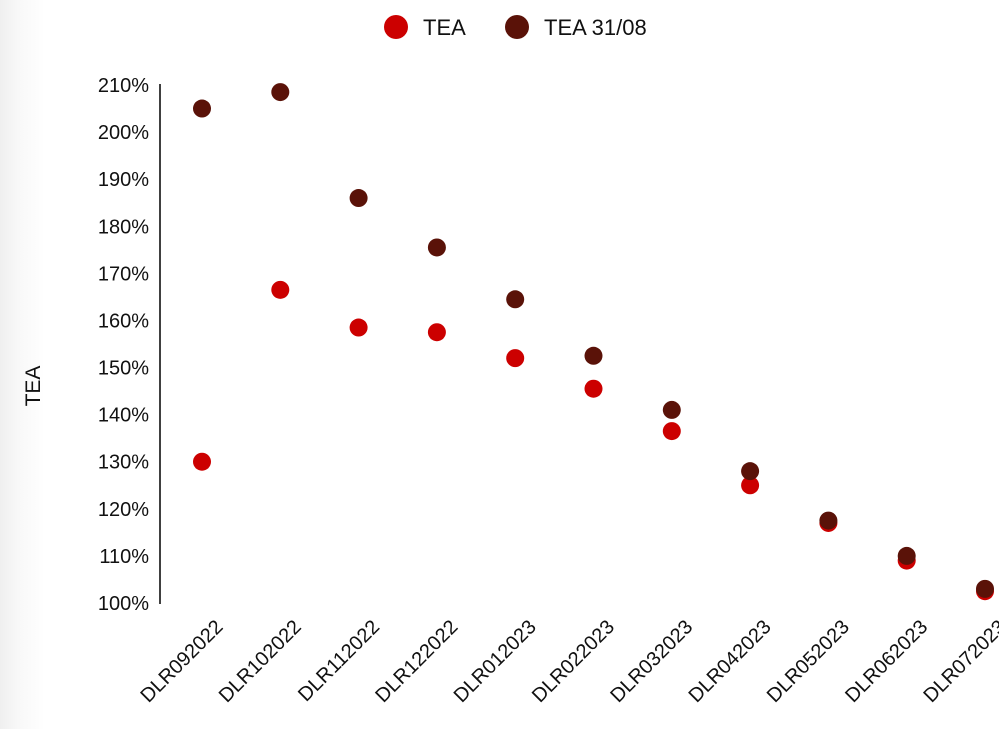 The height and width of the screenshot is (729, 999). Describe the element at coordinates (260, 661) in the screenshot. I see `x-tick-label: DLR102022` at that location.